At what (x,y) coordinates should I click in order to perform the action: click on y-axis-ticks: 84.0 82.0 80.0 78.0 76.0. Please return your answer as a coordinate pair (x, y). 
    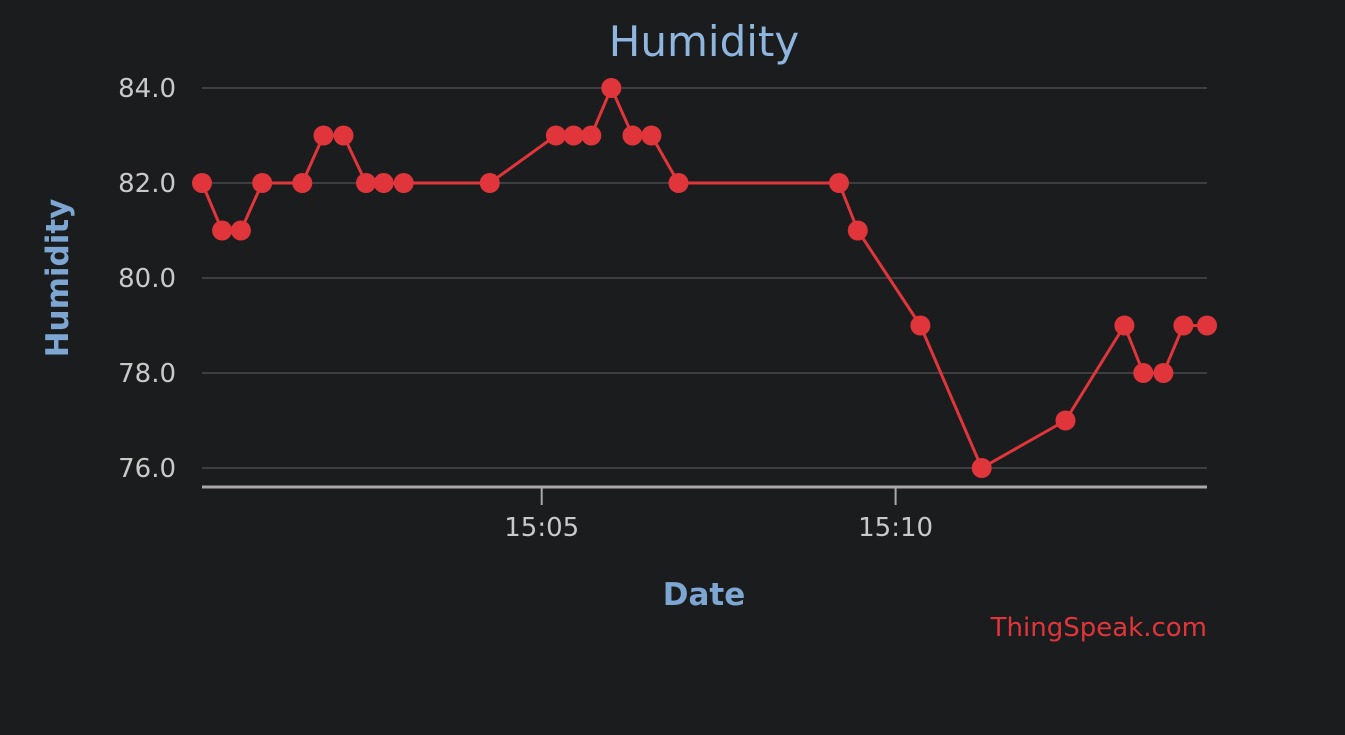
    Looking at the image, I should click on (147, 279).